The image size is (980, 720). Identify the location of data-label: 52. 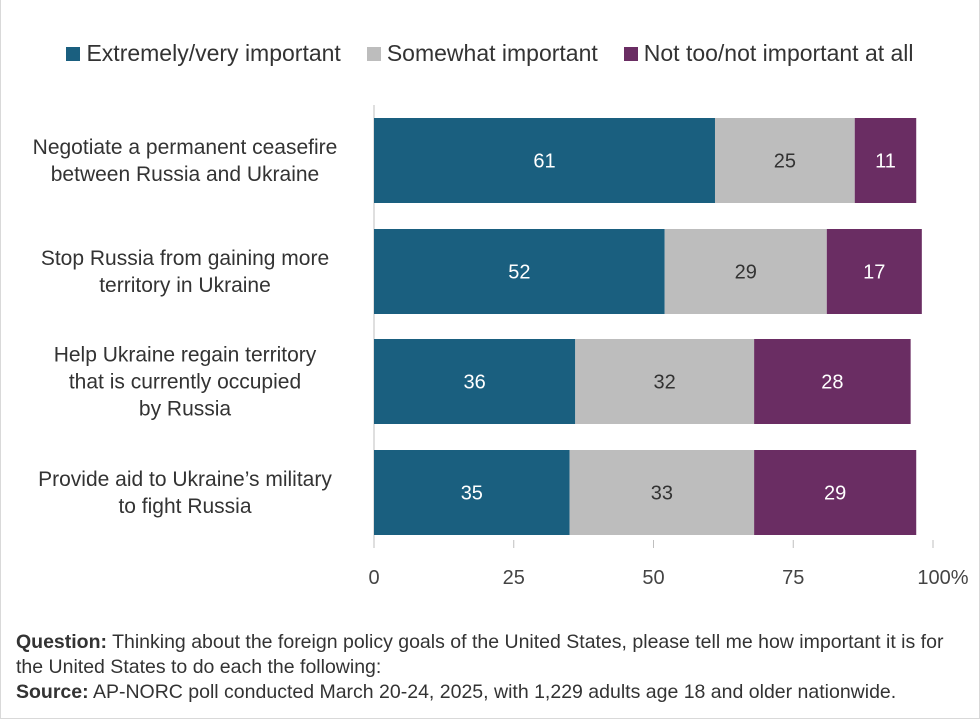
(519, 273).